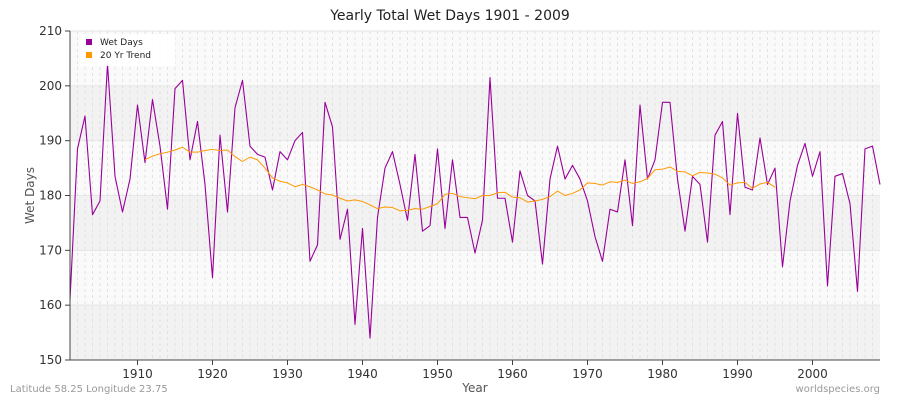  I want to click on legend-label: Wet Days, so click(121, 43).